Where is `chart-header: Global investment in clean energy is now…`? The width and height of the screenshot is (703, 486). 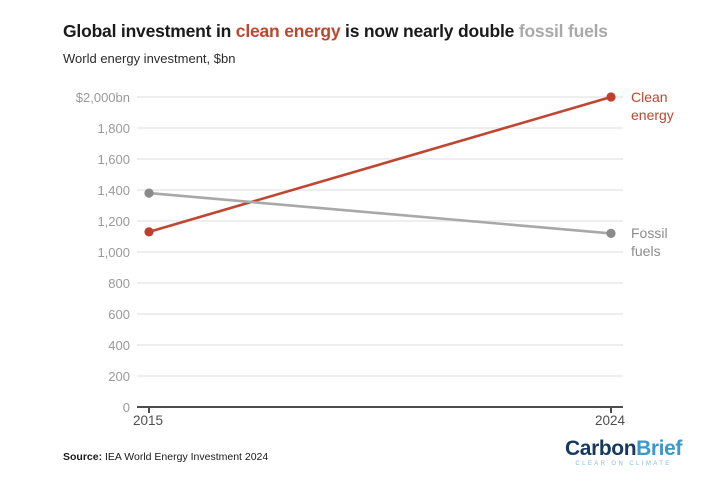 chart-header: Global investment in clean energy is now… is located at coordinates (373, 43).